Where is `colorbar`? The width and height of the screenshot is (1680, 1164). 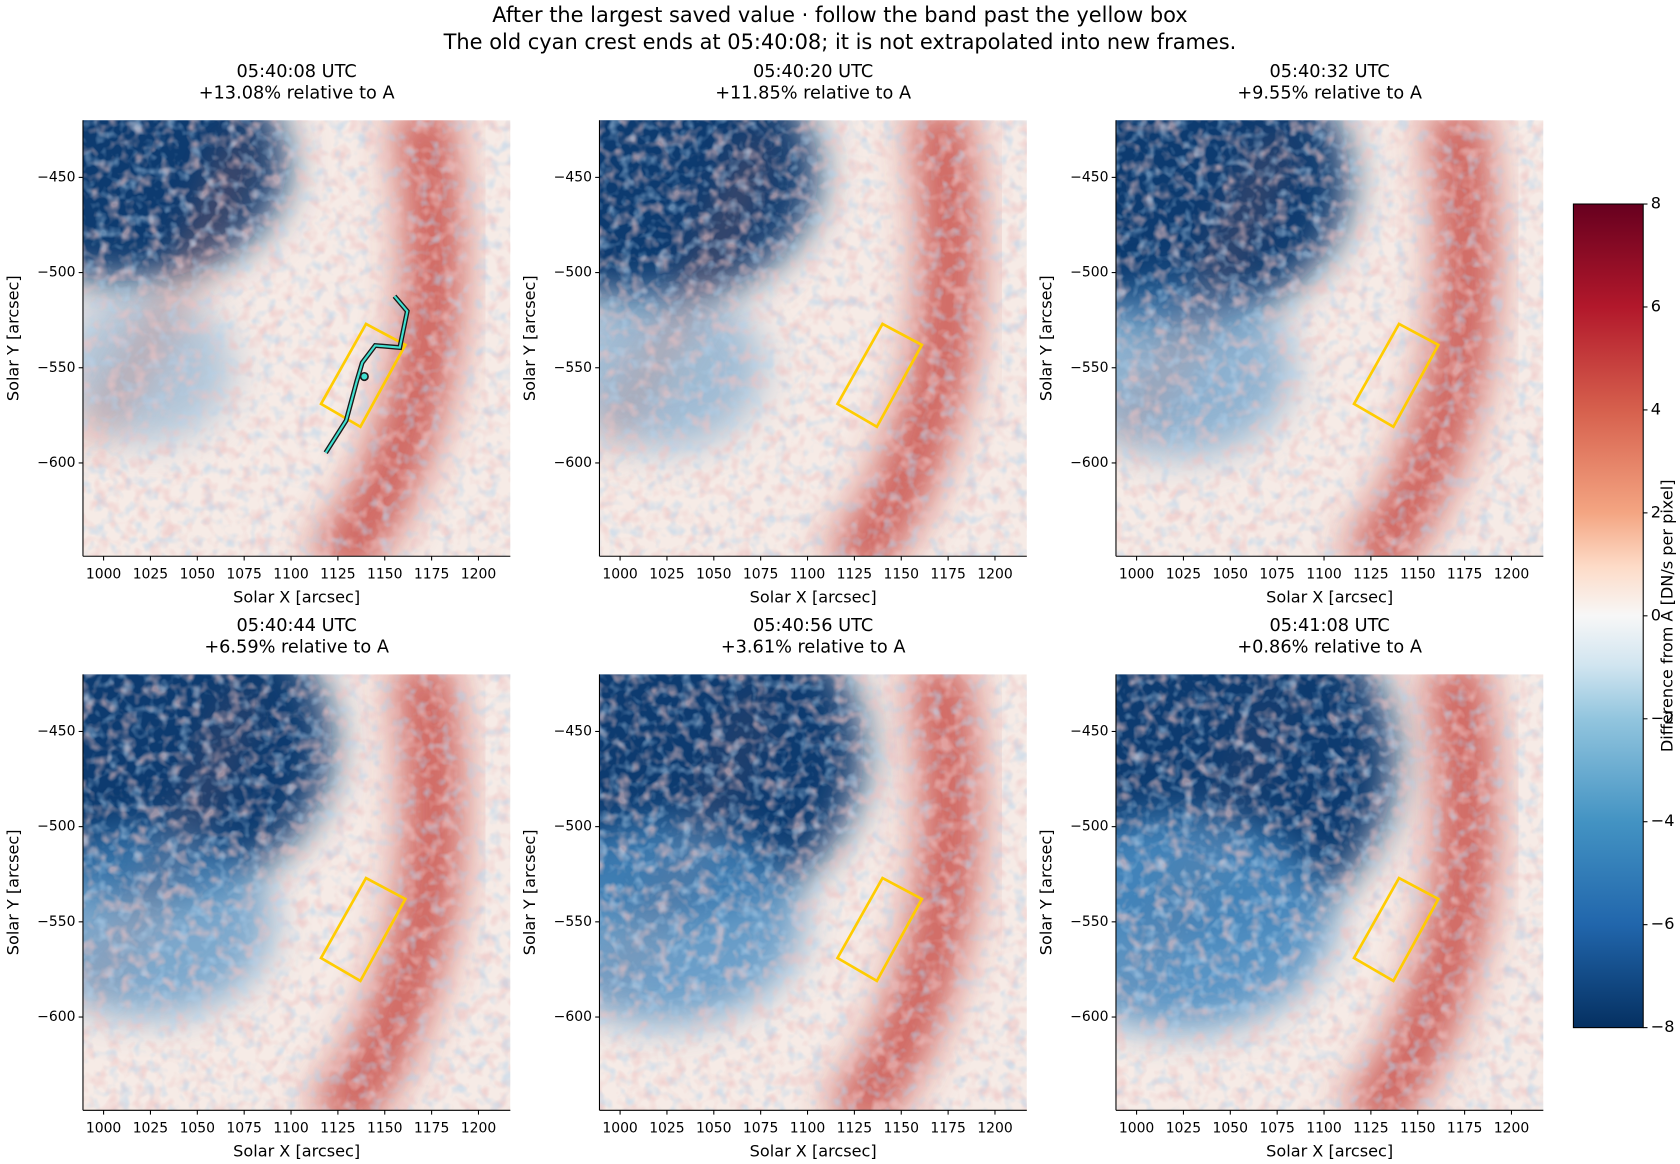 colorbar is located at coordinates (1608, 616).